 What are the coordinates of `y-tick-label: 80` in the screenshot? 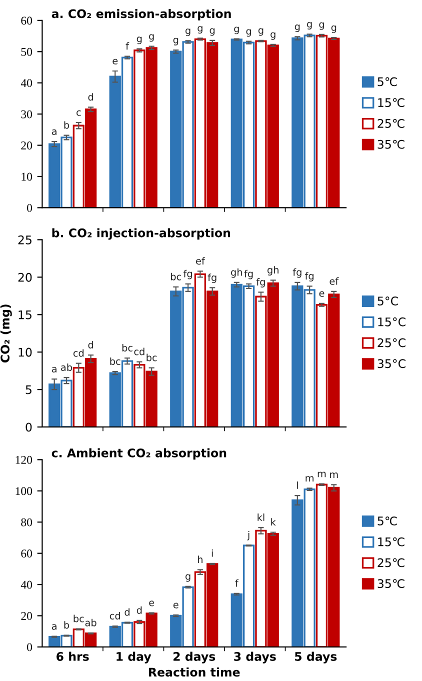 It's located at (26, 522).